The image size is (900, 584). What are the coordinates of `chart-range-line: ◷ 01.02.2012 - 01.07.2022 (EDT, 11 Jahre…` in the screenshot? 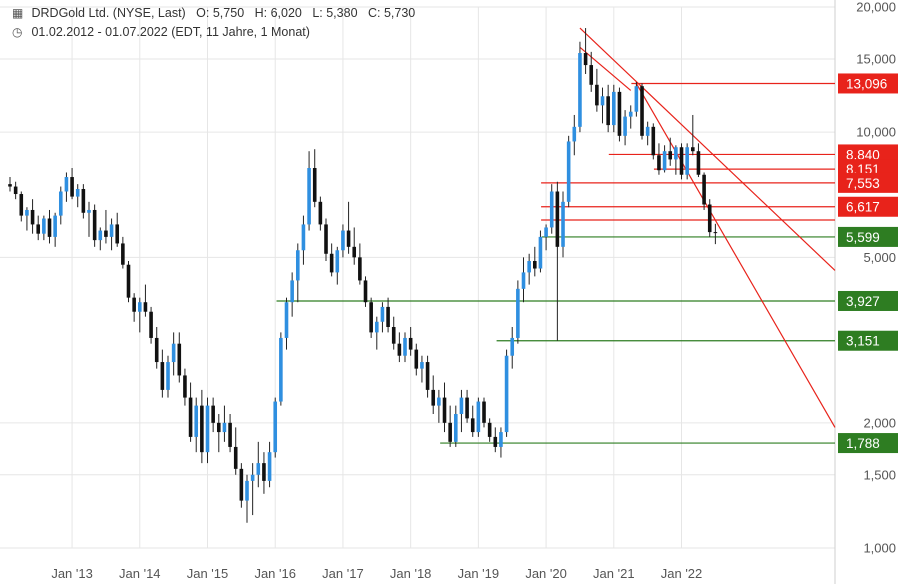 It's located at (161, 32).